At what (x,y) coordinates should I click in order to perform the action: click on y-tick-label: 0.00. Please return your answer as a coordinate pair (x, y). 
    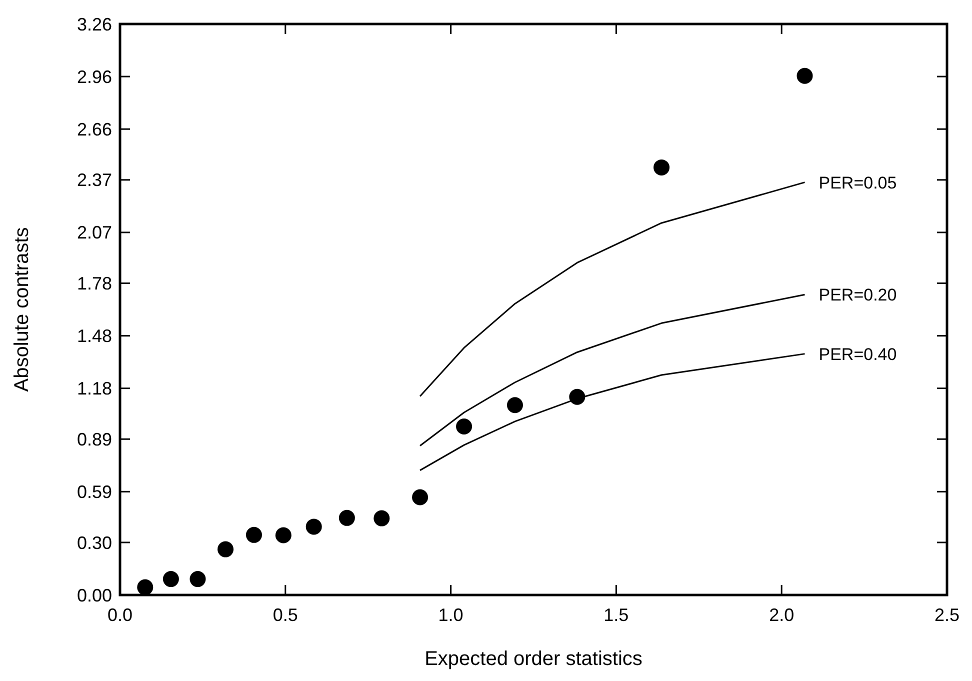
    Looking at the image, I should click on (94, 595).